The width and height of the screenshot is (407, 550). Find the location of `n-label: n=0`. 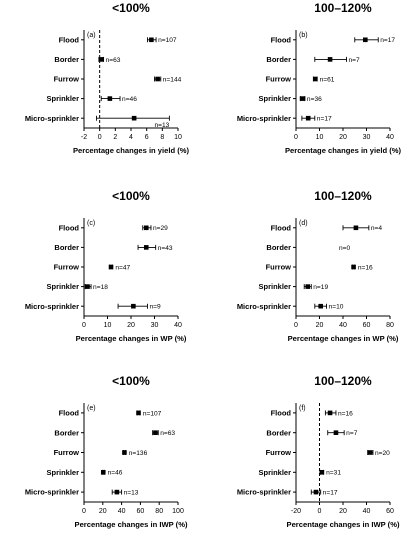

n-label: n=0 is located at coordinates (345, 248).